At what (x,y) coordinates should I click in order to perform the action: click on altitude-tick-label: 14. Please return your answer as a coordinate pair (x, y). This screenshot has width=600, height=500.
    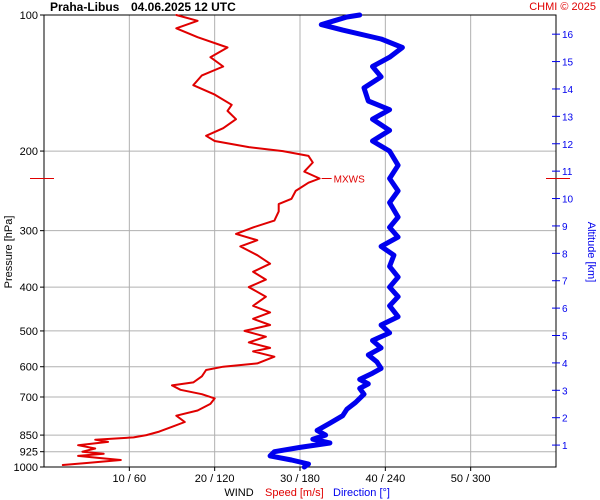
    Looking at the image, I should click on (568, 90).